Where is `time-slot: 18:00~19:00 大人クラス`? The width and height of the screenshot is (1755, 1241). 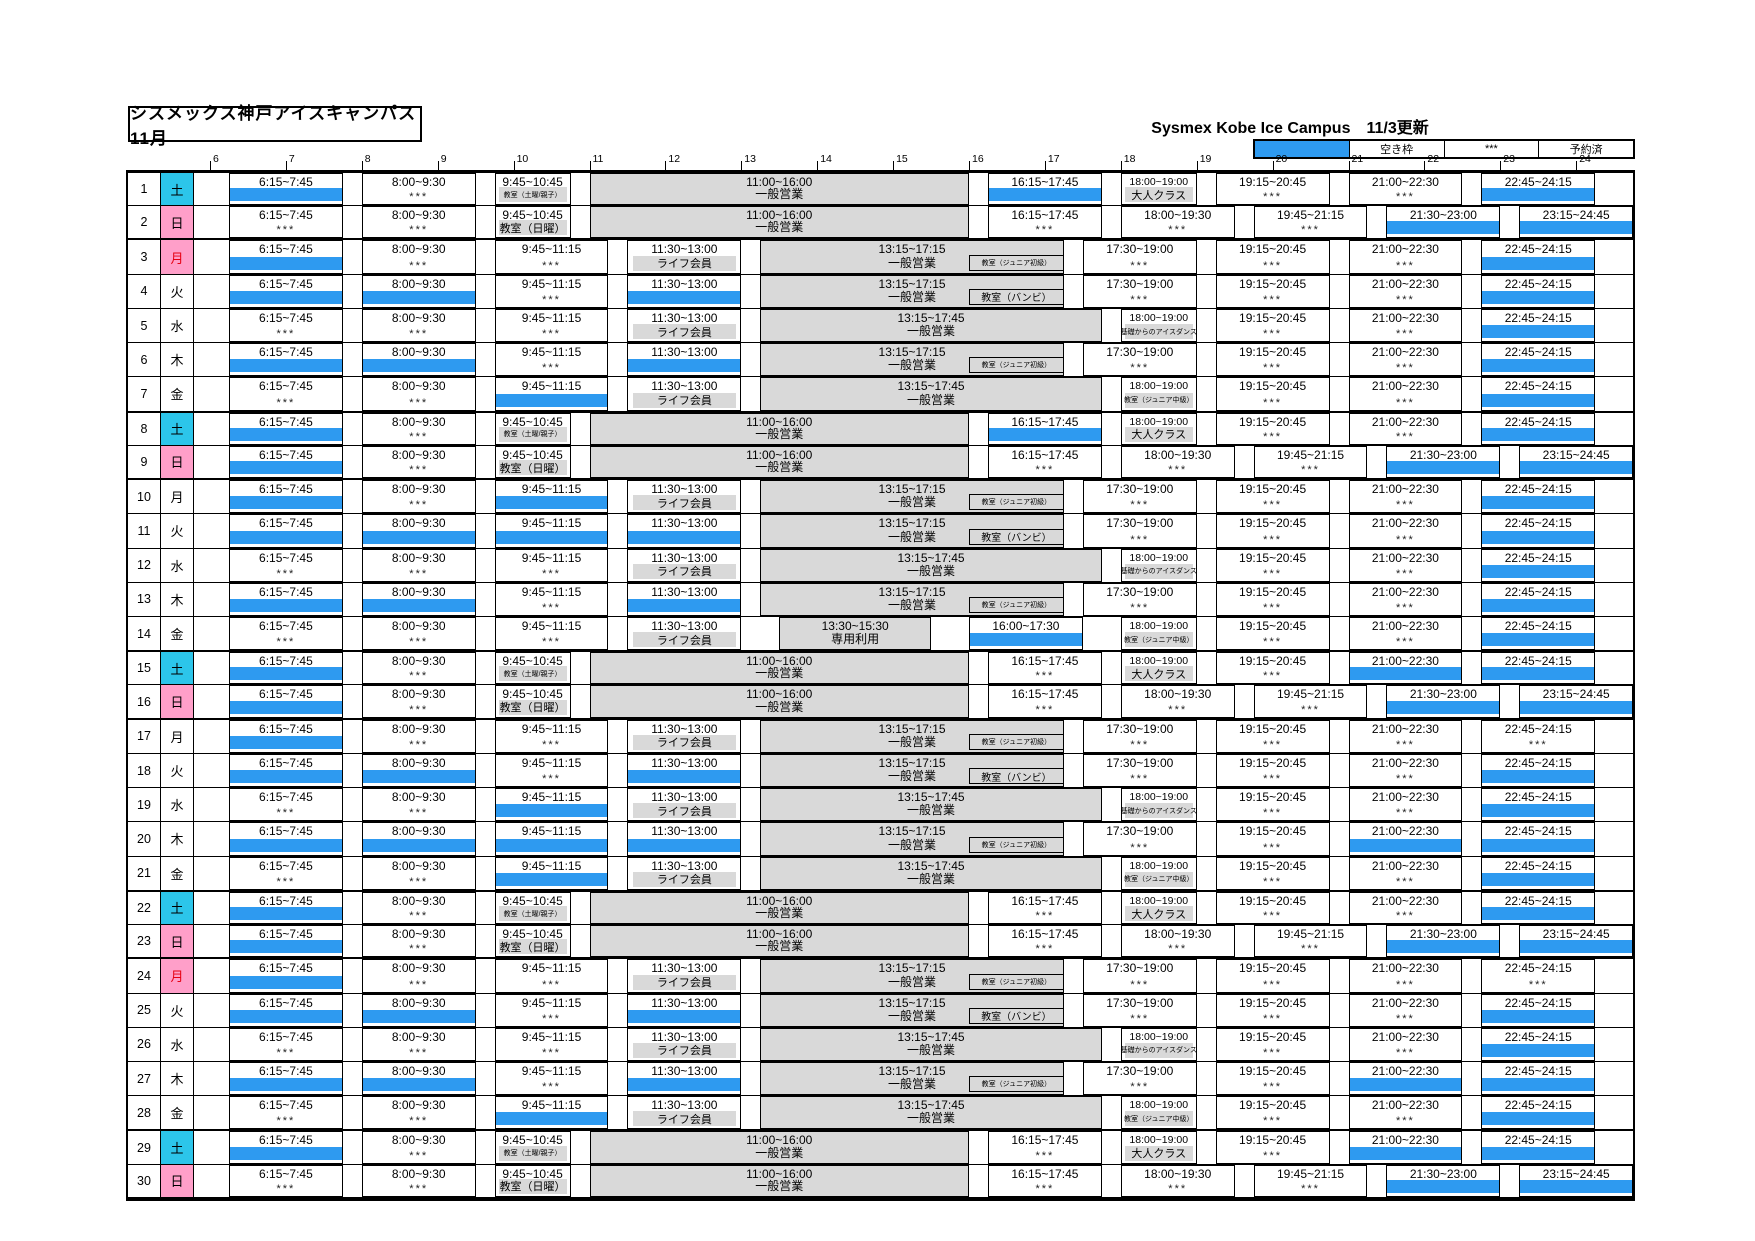 time-slot: 18:00~19:00 大人クラス is located at coordinates (1158, 428).